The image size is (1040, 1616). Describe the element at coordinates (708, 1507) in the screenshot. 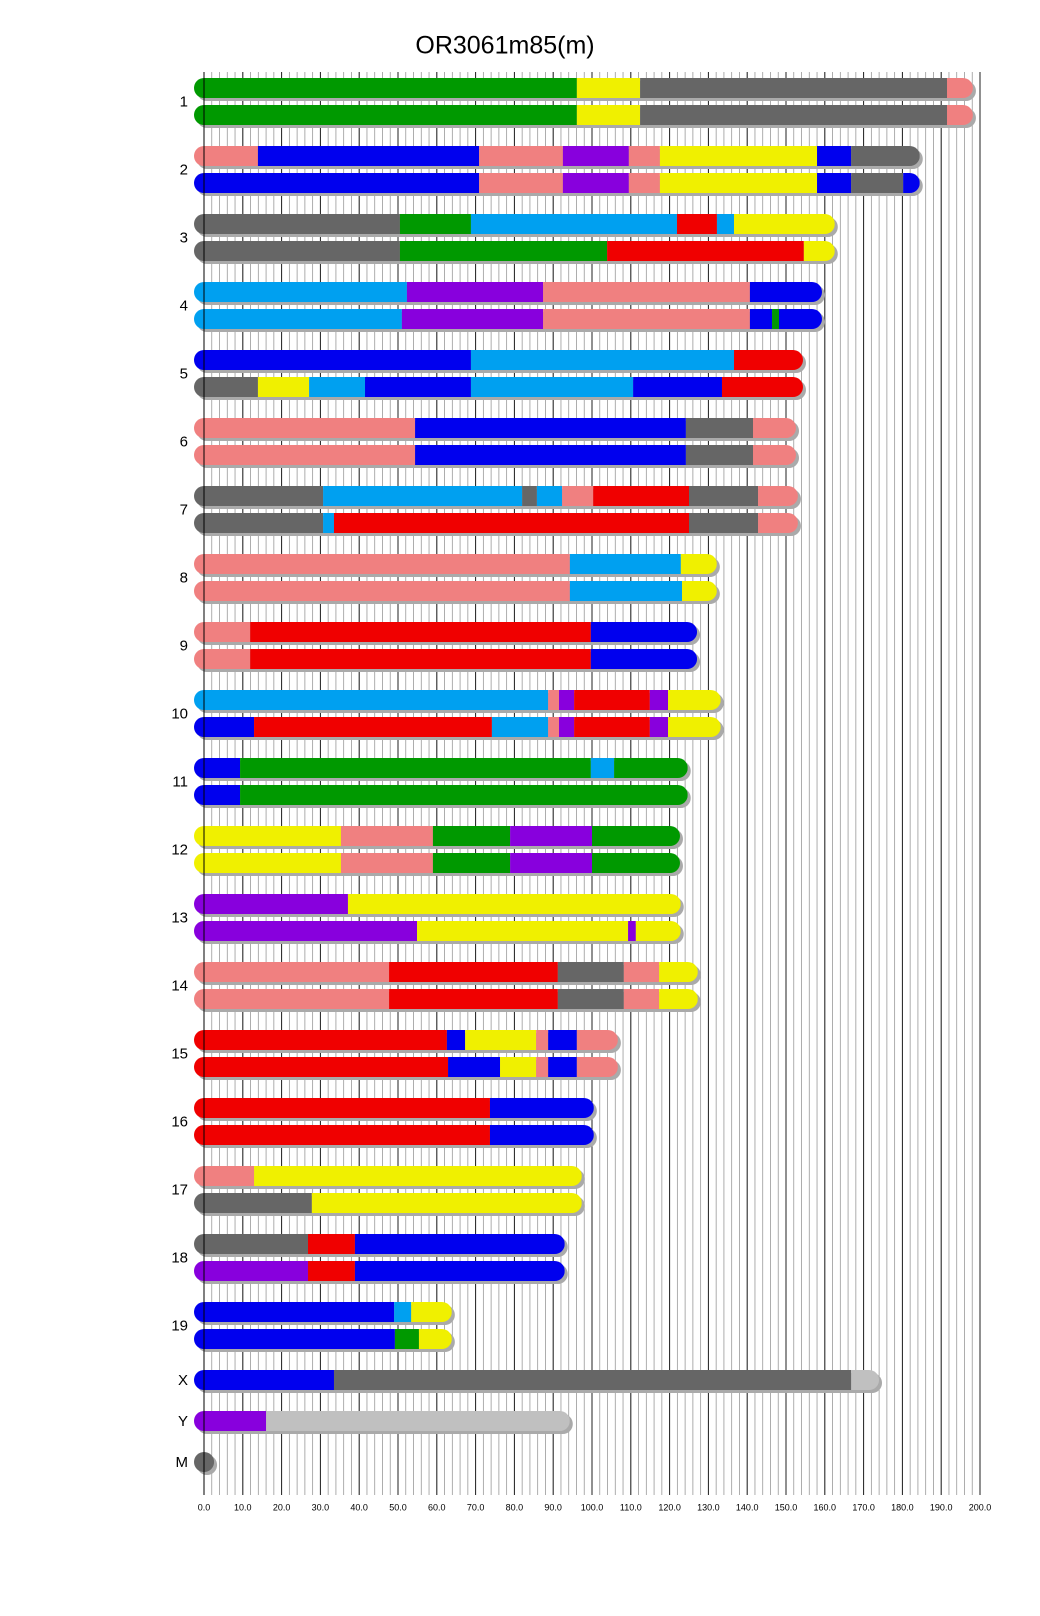

I see `x-tick-label: 130.0` at that location.